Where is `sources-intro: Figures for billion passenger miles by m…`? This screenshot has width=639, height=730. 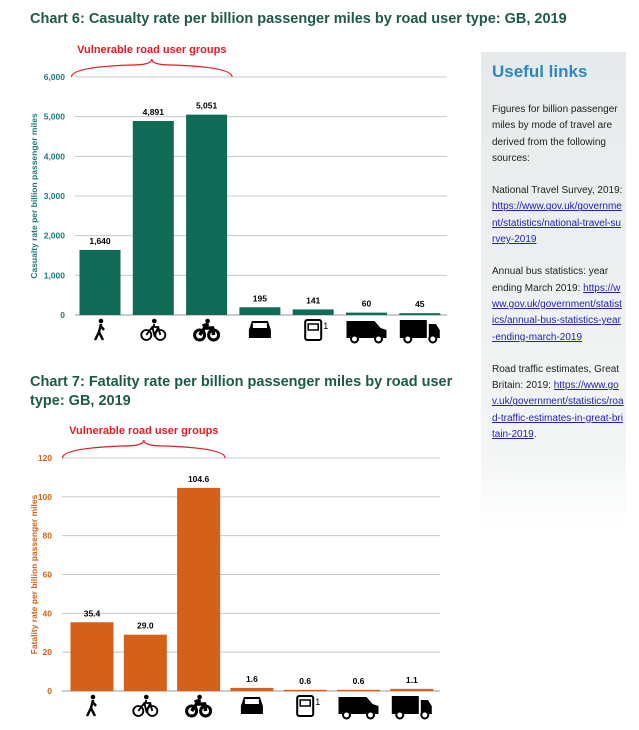 sources-intro: Figures for billion passenger miles by m… is located at coordinates (555, 134).